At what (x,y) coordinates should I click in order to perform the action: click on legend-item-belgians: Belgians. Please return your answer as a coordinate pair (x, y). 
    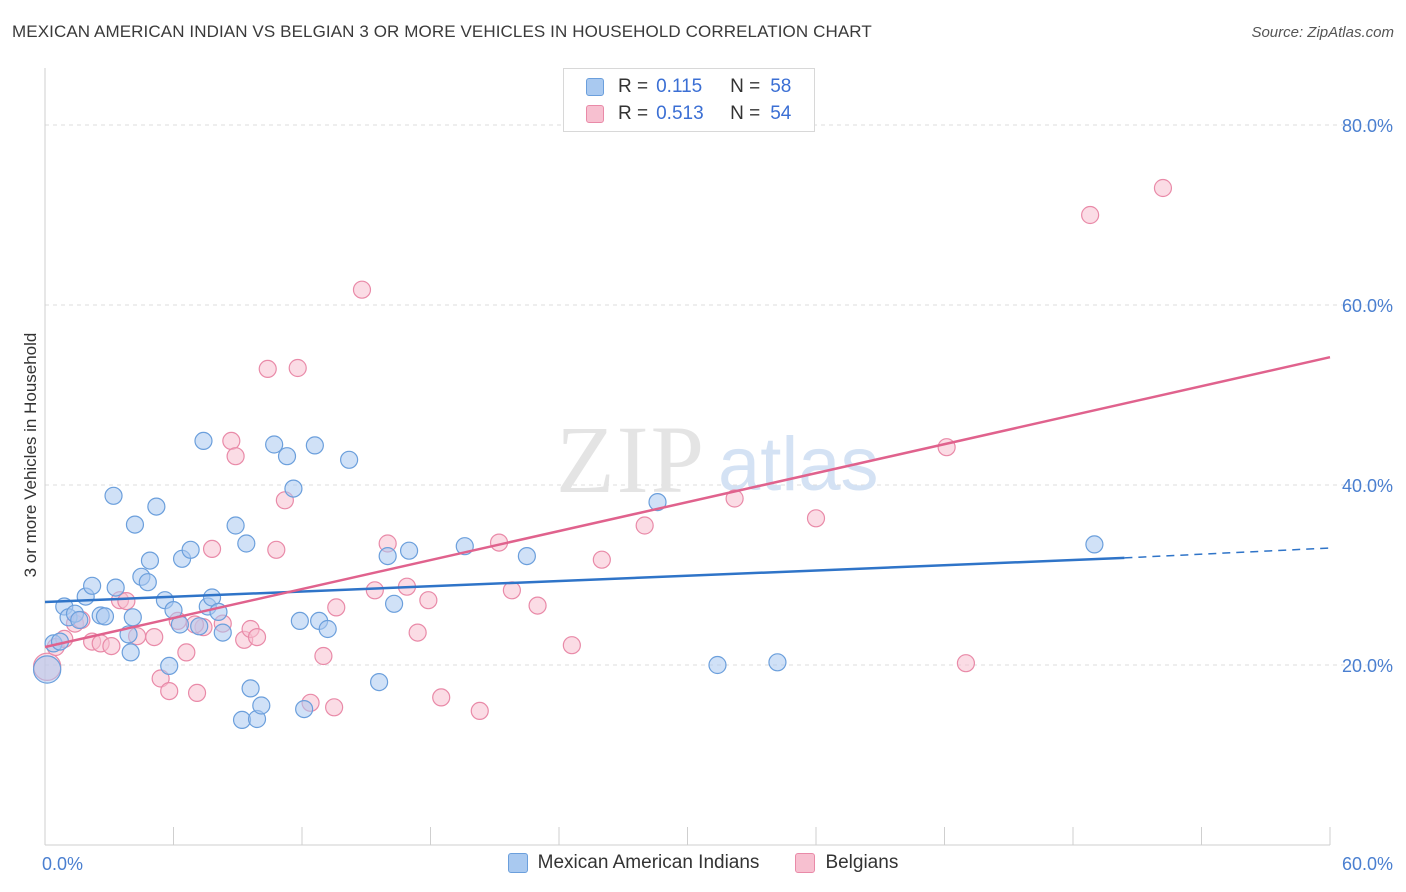
    Looking at the image, I should click on (846, 863).